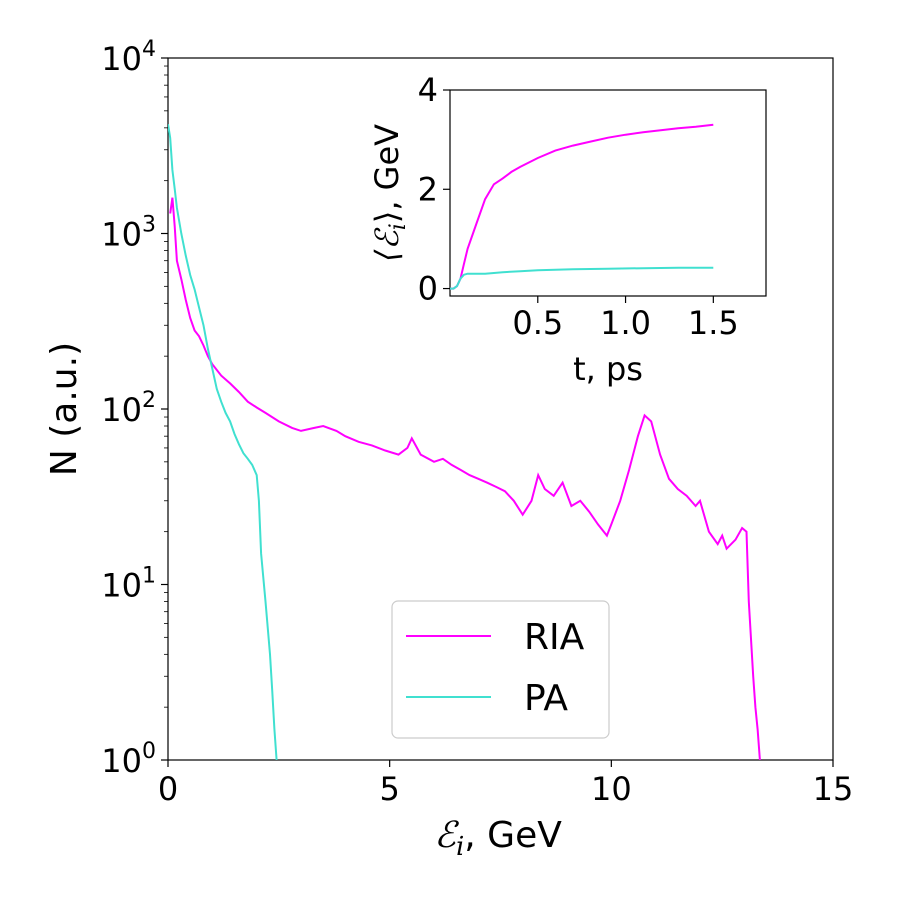 The height and width of the screenshot is (905, 900). What do you see at coordinates (389, 789) in the screenshot?
I see `x-tick-label: 5` at bounding box center [389, 789].